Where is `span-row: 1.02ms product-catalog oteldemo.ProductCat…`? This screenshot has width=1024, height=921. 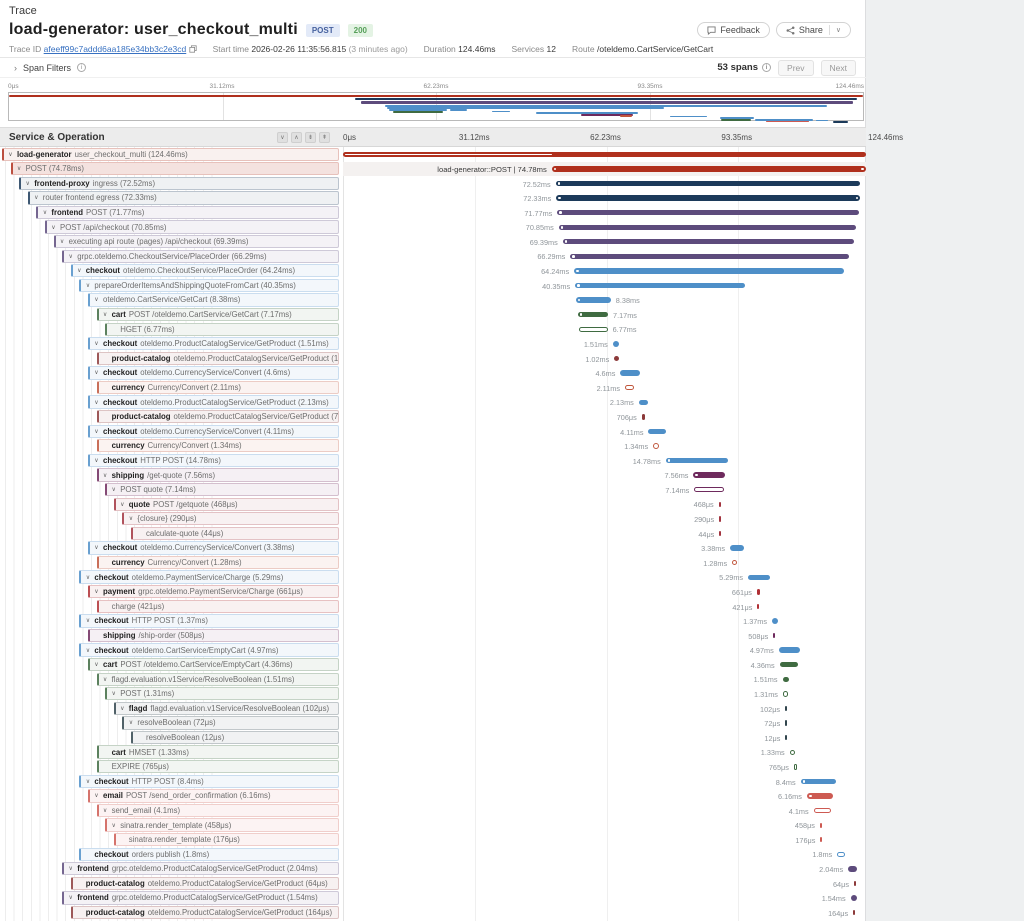 span-row: 1.02ms product-catalog oteldemo.ProductCat… is located at coordinates (433, 358).